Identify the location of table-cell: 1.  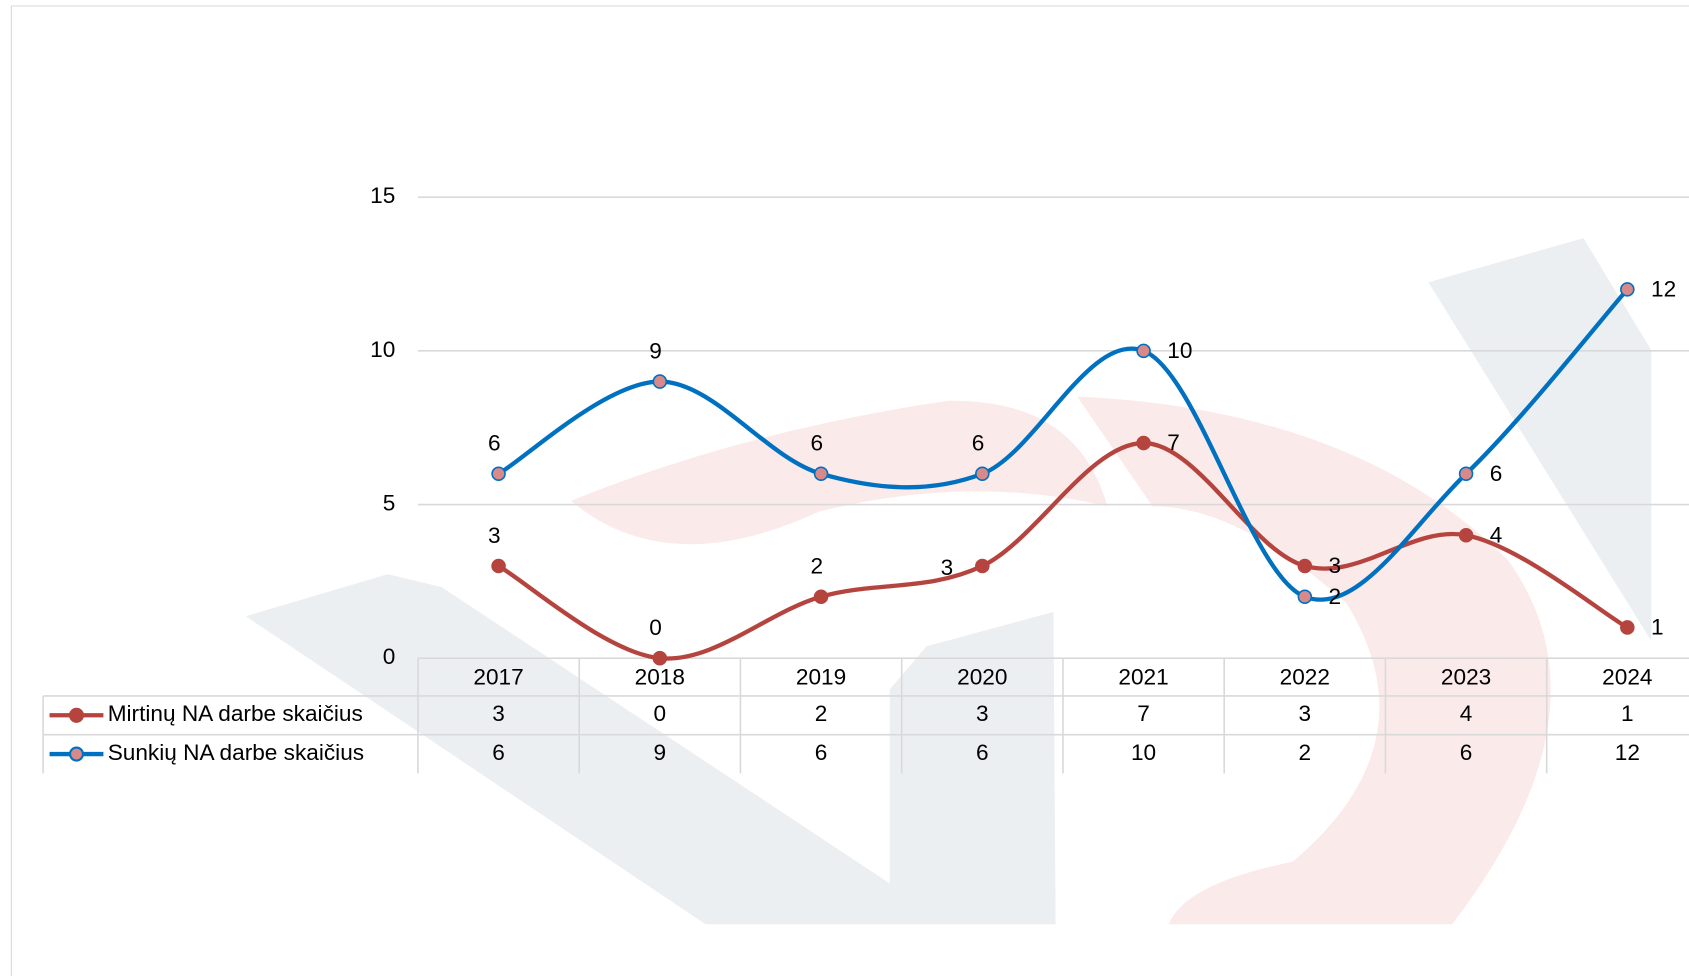
(1627, 713).